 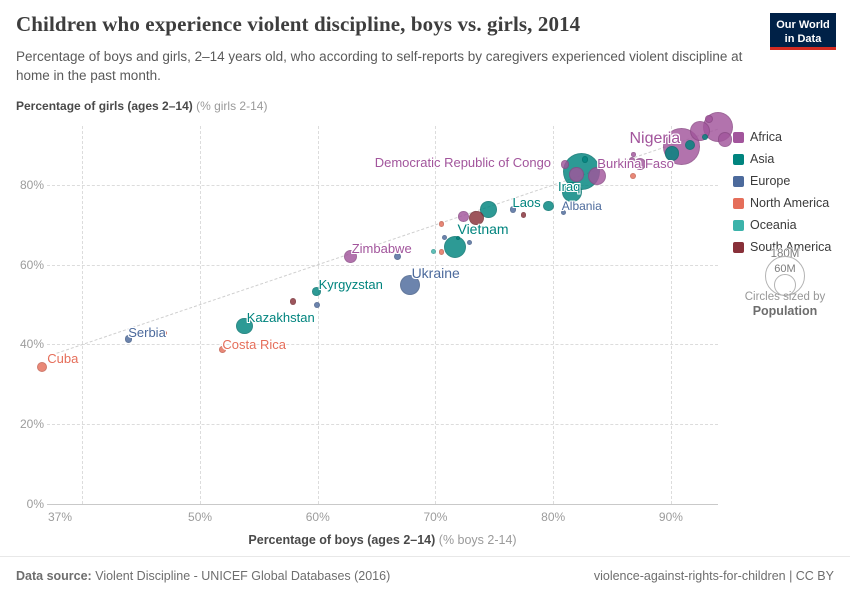 I want to click on country-label-cuba: Cuba, so click(x=63, y=358).